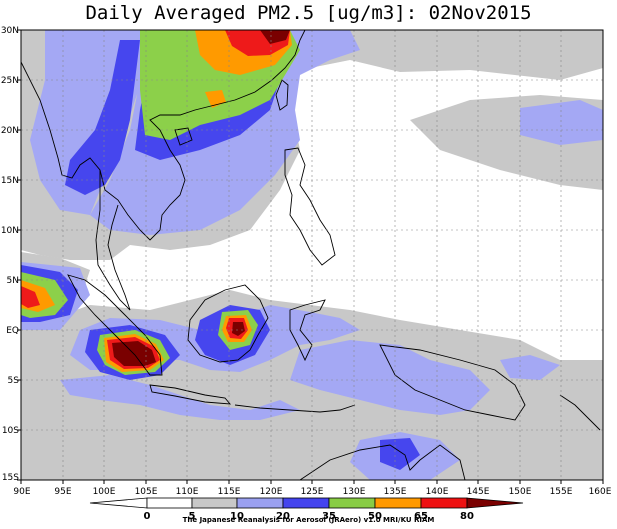 The width and height of the screenshot is (617, 529). I want to click on hainan, so click(183, 136).